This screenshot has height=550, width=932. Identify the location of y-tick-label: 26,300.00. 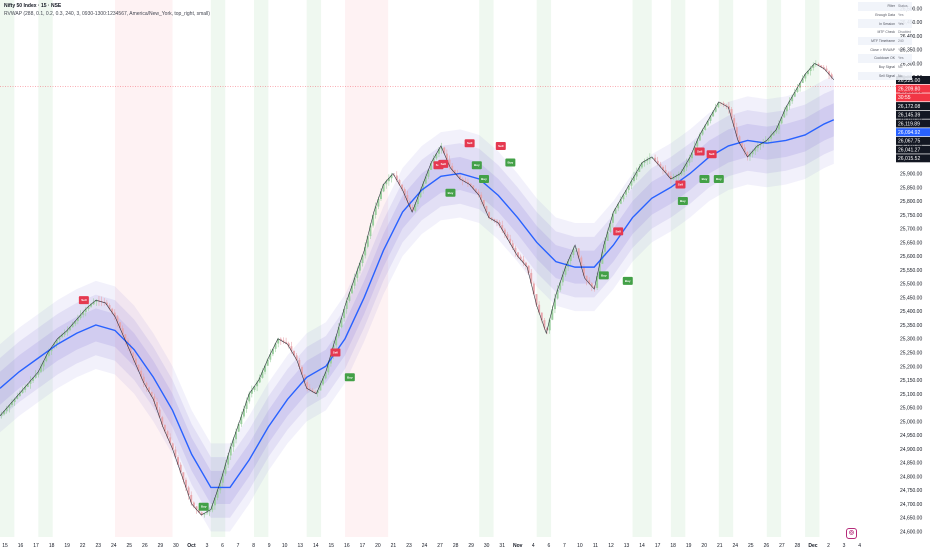
(911, 64).